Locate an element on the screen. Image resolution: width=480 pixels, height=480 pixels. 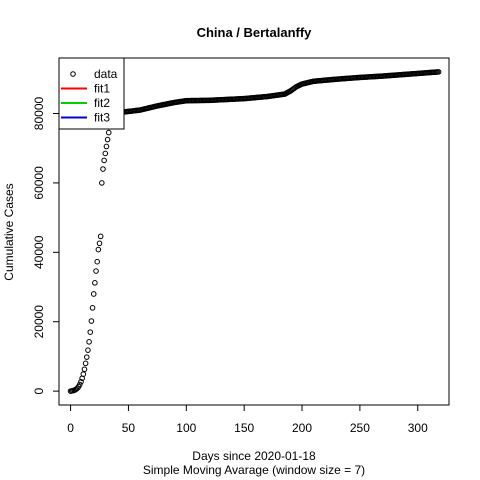
legend-label-fit1: fit1 is located at coordinates (102, 89).